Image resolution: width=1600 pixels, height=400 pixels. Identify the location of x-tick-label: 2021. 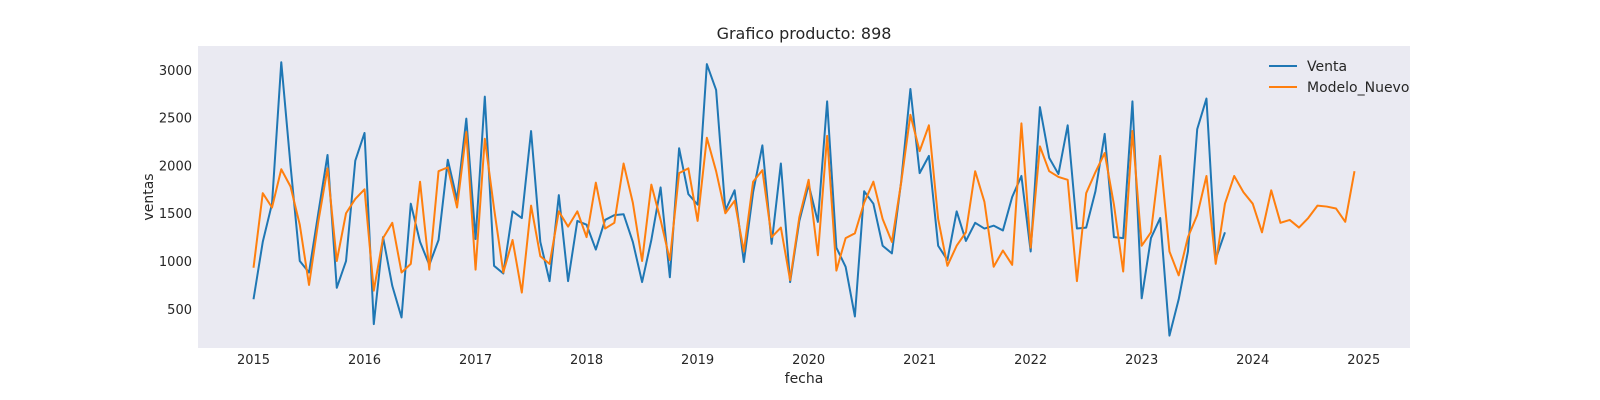
(919, 360).